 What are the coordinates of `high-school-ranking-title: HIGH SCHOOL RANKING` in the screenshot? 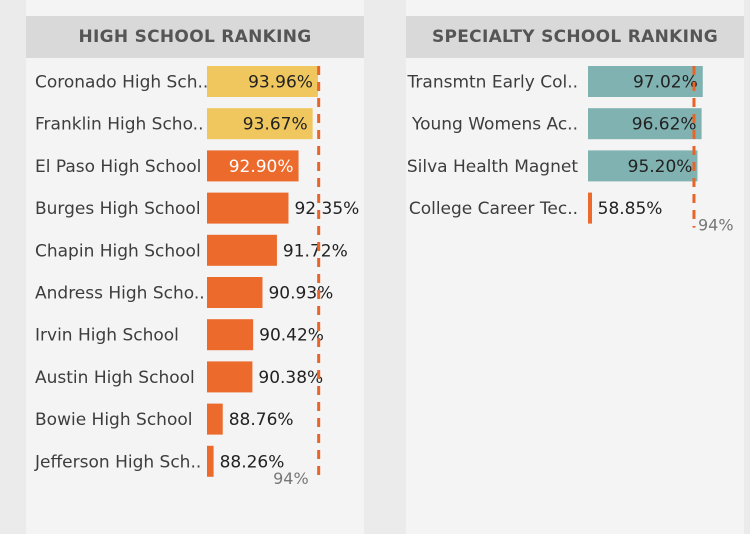 It's located at (195, 37).